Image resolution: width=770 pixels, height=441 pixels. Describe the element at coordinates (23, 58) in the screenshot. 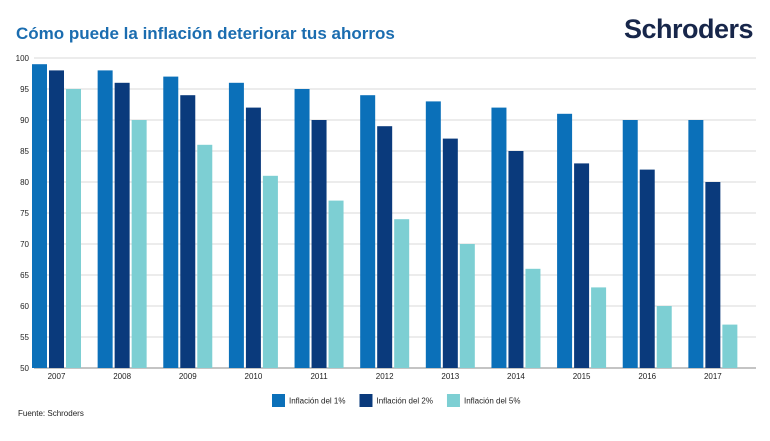

I see `y-tick-label: 100` at that location.